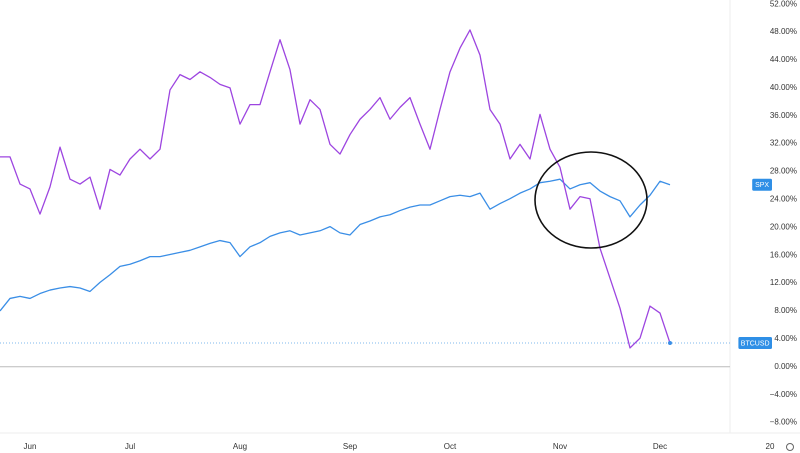  I want to click on y-tick-label: 32.00%, so click(783, 143).